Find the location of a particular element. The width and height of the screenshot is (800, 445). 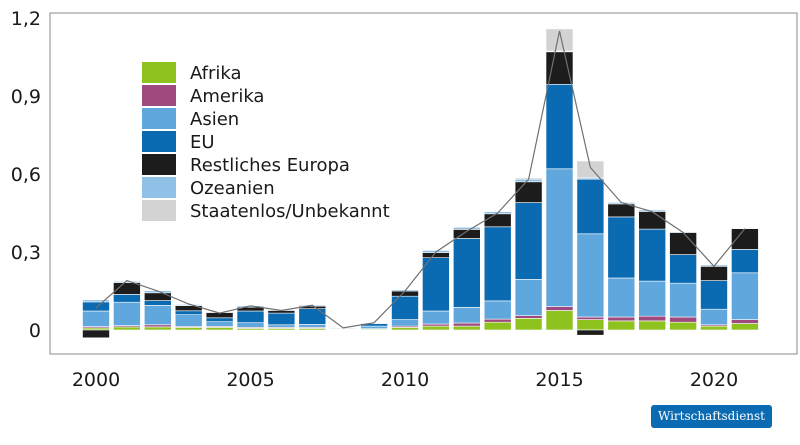

x-tick-label: 2015 is located at coordinates (559, 380).